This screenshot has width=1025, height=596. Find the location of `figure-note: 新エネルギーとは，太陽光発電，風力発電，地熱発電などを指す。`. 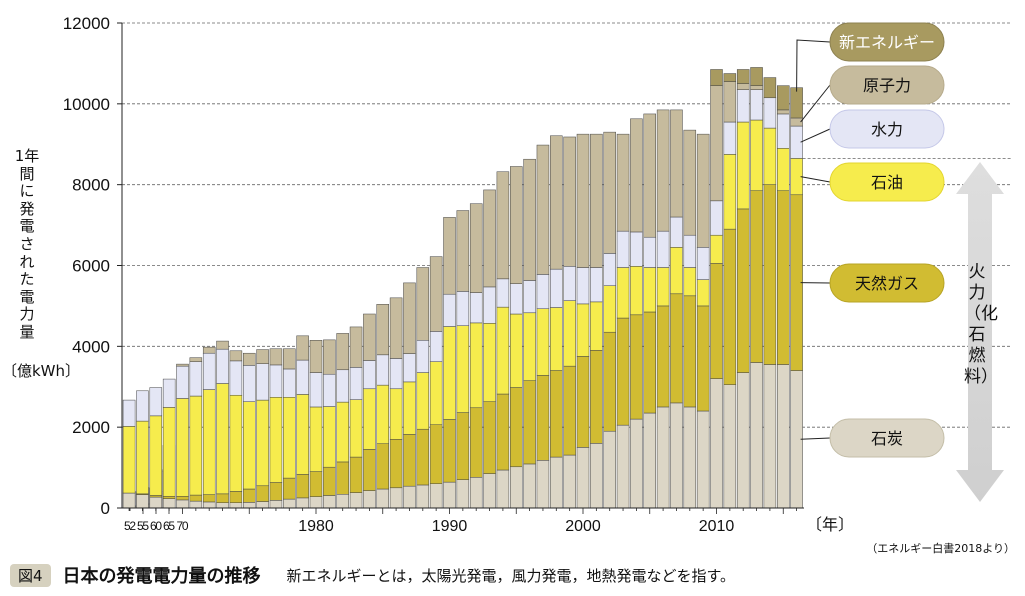

figure-note: 新エネルギーとは，太陽光発電，風力発電，地熱発電などを指す。 is located at coordinates (511, 575).